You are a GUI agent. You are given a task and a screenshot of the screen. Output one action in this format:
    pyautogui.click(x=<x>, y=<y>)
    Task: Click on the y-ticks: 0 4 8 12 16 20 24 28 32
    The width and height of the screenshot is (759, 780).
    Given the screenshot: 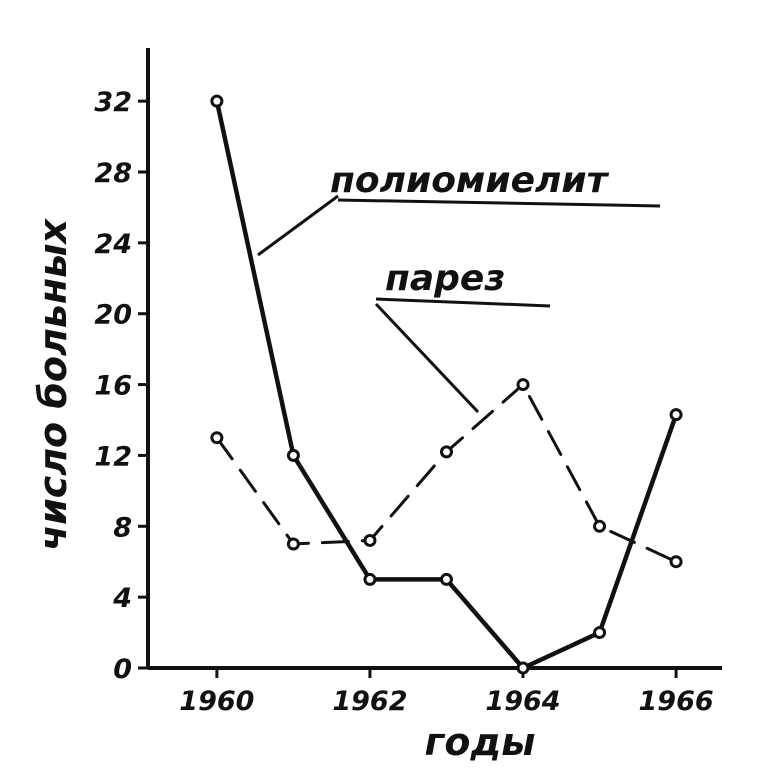 What is the action you would take?
    pyautogui.click(x=121, y=386)
    